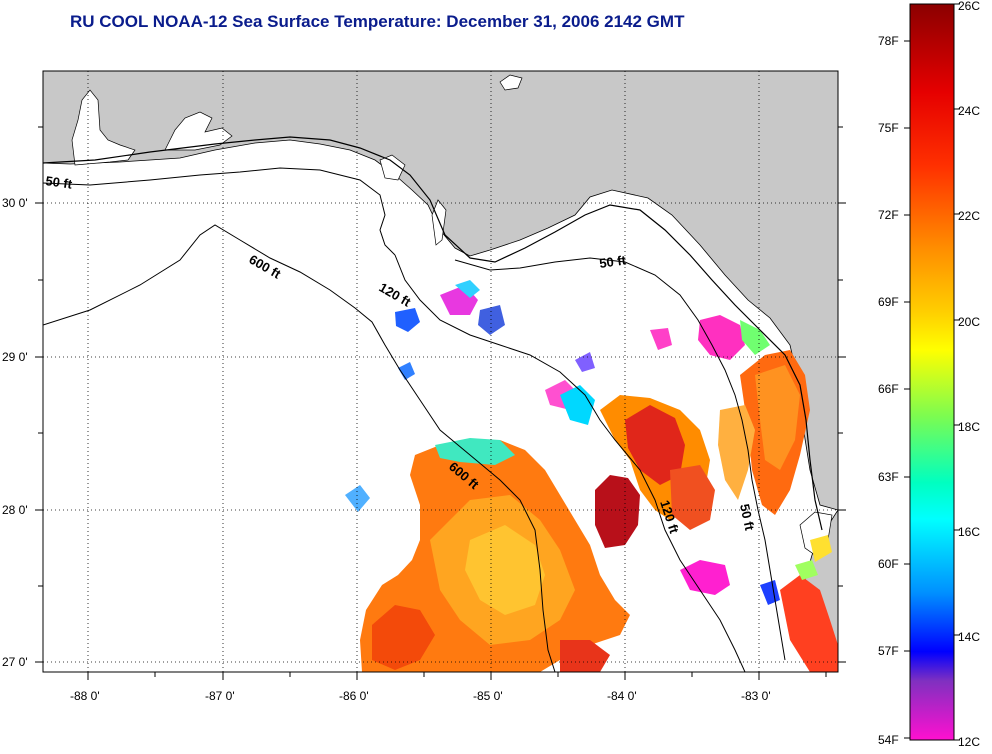 This screenshot has height=754, width=992. I want to click on colorbar-celsius-label: 18C, so click(969, 427).